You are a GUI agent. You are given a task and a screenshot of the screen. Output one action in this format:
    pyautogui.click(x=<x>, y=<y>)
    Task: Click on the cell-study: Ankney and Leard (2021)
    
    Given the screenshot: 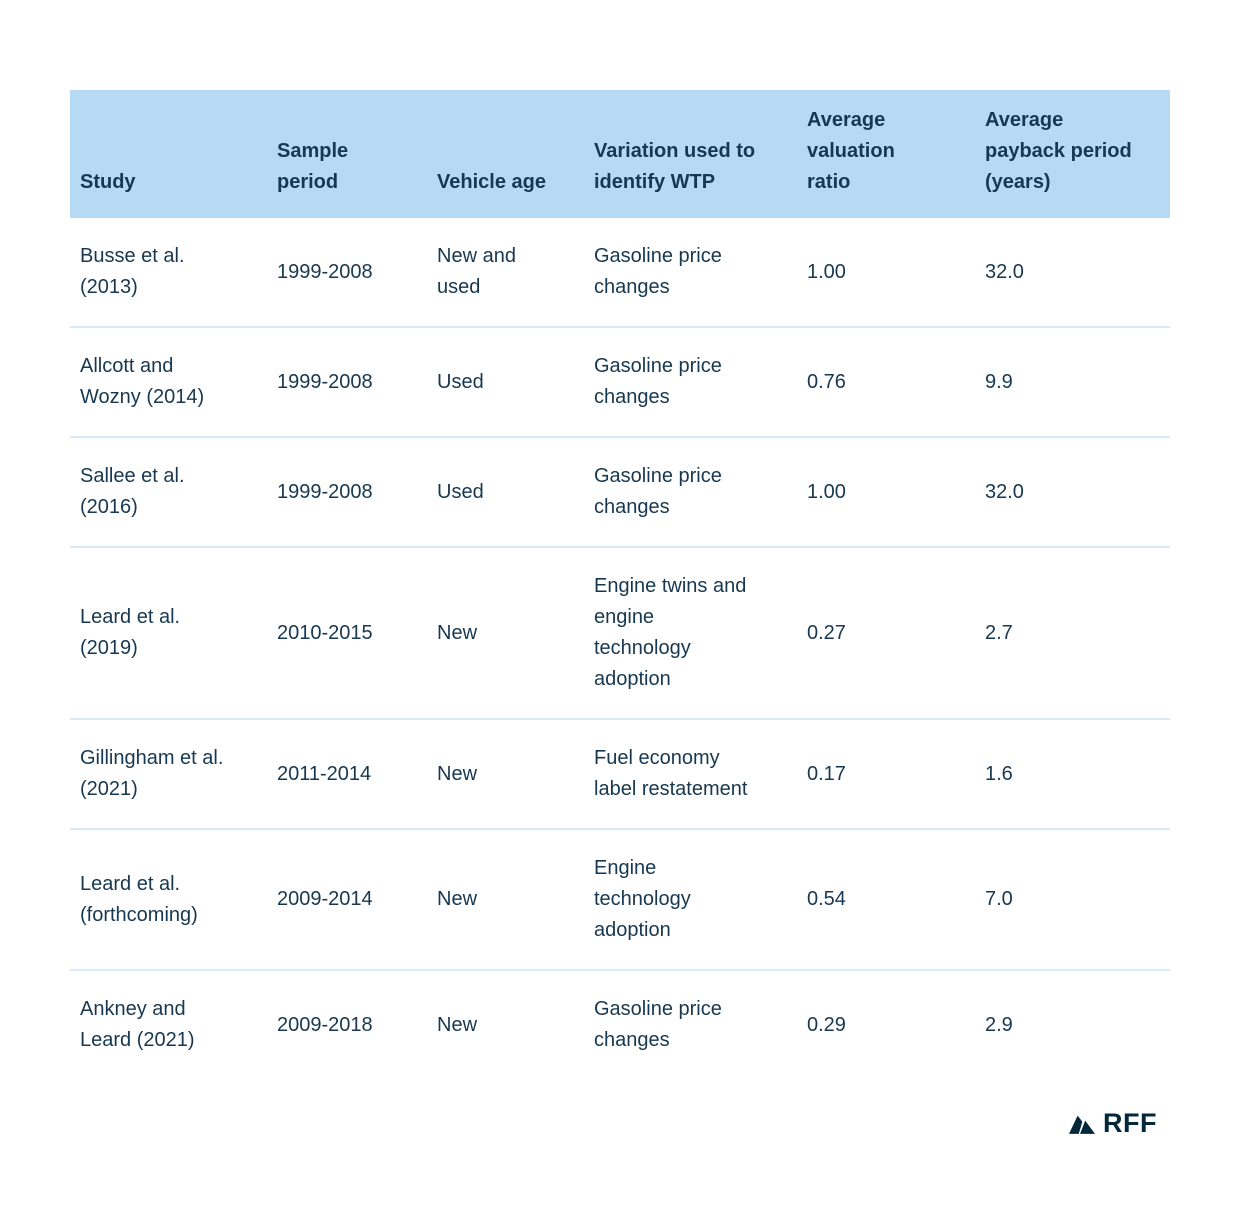 What is the action you would take?
    pyautogui.click(x=168, y=1024)
    